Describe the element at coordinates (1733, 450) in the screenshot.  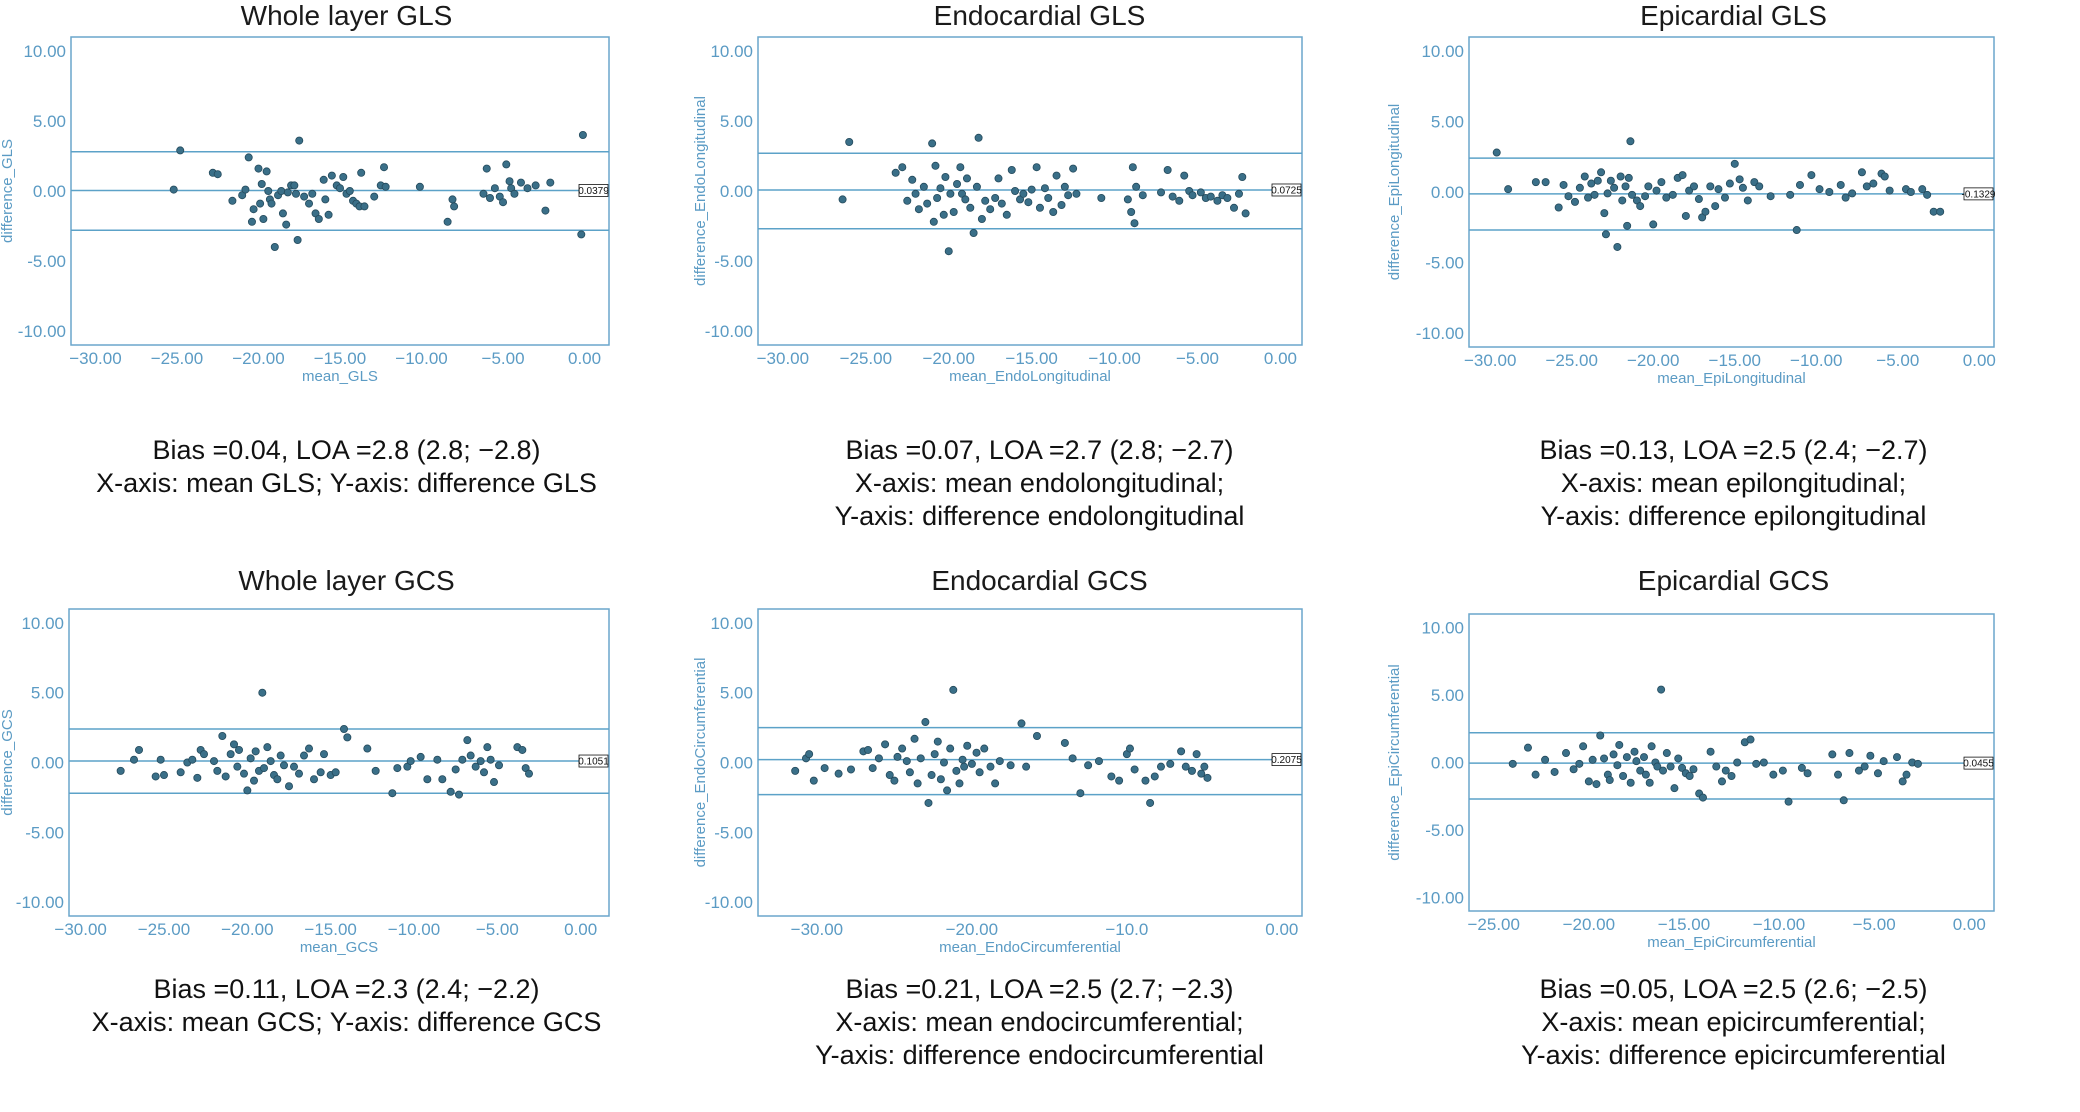
I see `caption-line: Bias =0.13, LOA =2.5 (2.4; −2.7)` at that location.